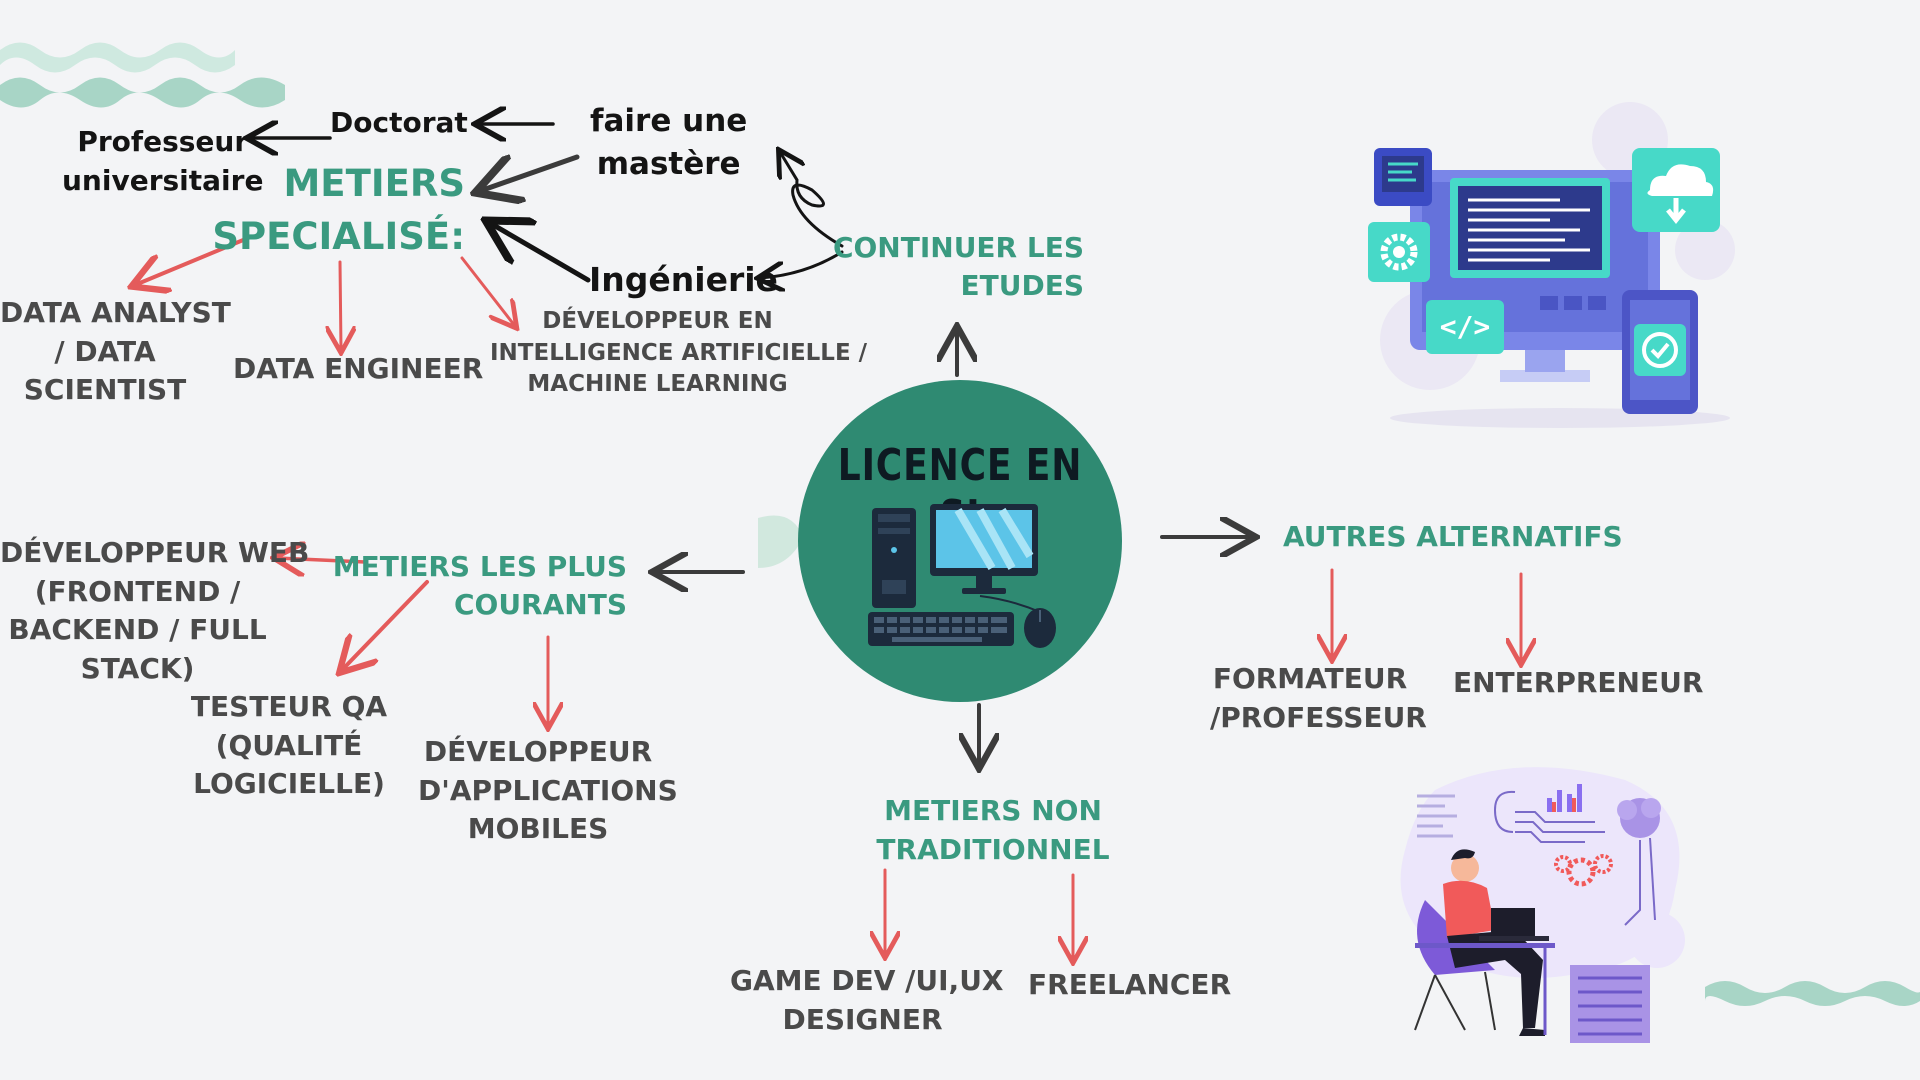  Describe the element at coordinates (322, 560) in the screenshot. I see `arrow-to-web-dev` at that location.